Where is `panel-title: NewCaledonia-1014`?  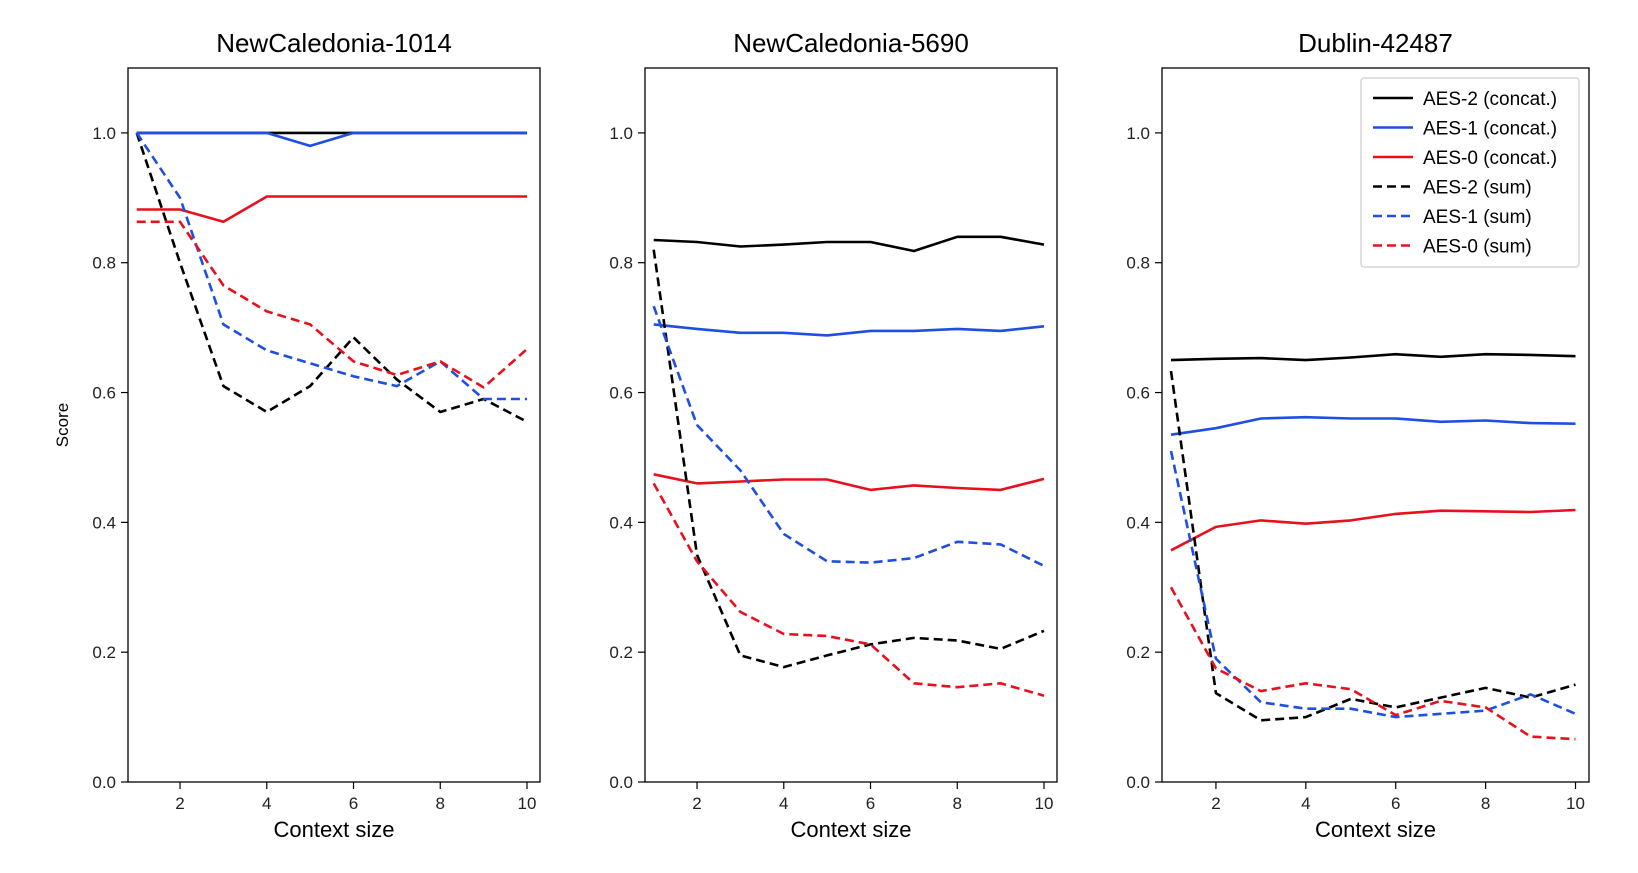
panel-title: NewCaledonia-1014 is located at coordinates (334, 43).